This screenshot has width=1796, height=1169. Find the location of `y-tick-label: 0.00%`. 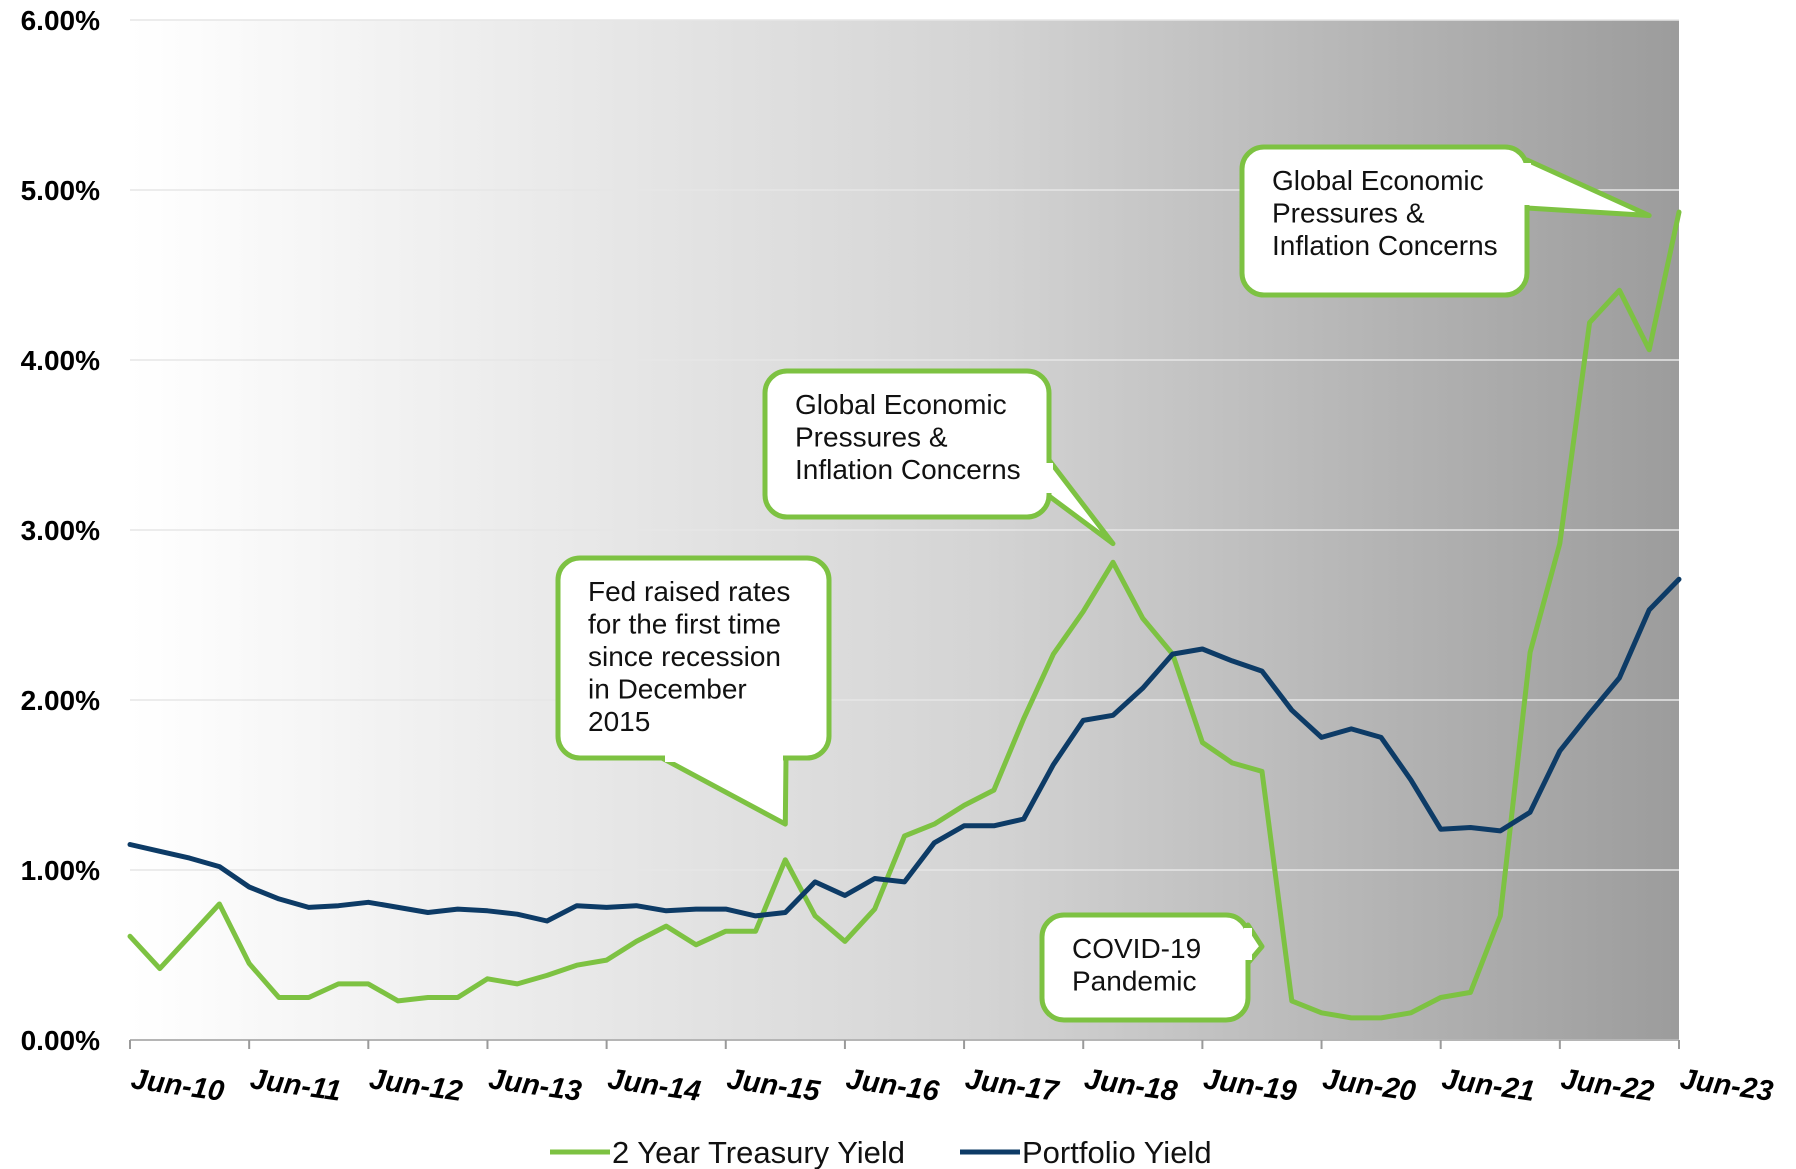

y-tick-label: 0.00% is located at coordinates (60, 1040).